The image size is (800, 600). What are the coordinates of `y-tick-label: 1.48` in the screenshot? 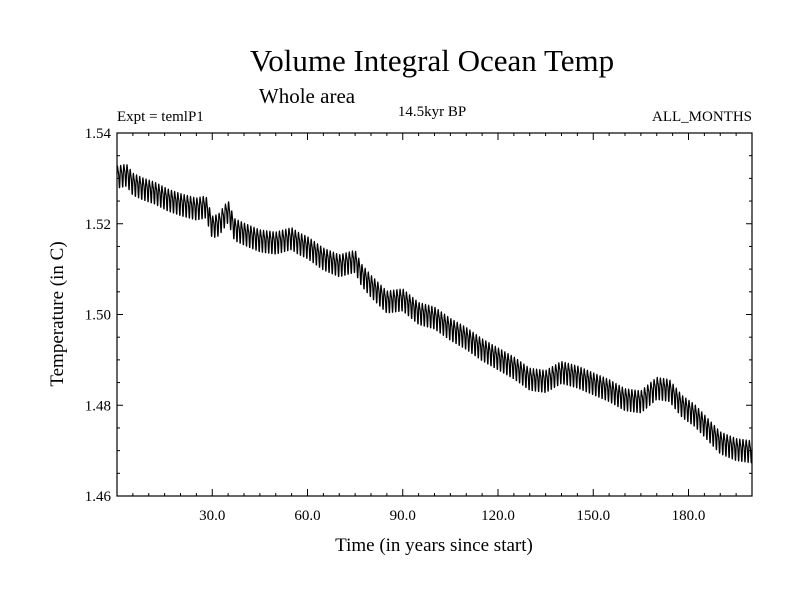 It's located at (98, 406).